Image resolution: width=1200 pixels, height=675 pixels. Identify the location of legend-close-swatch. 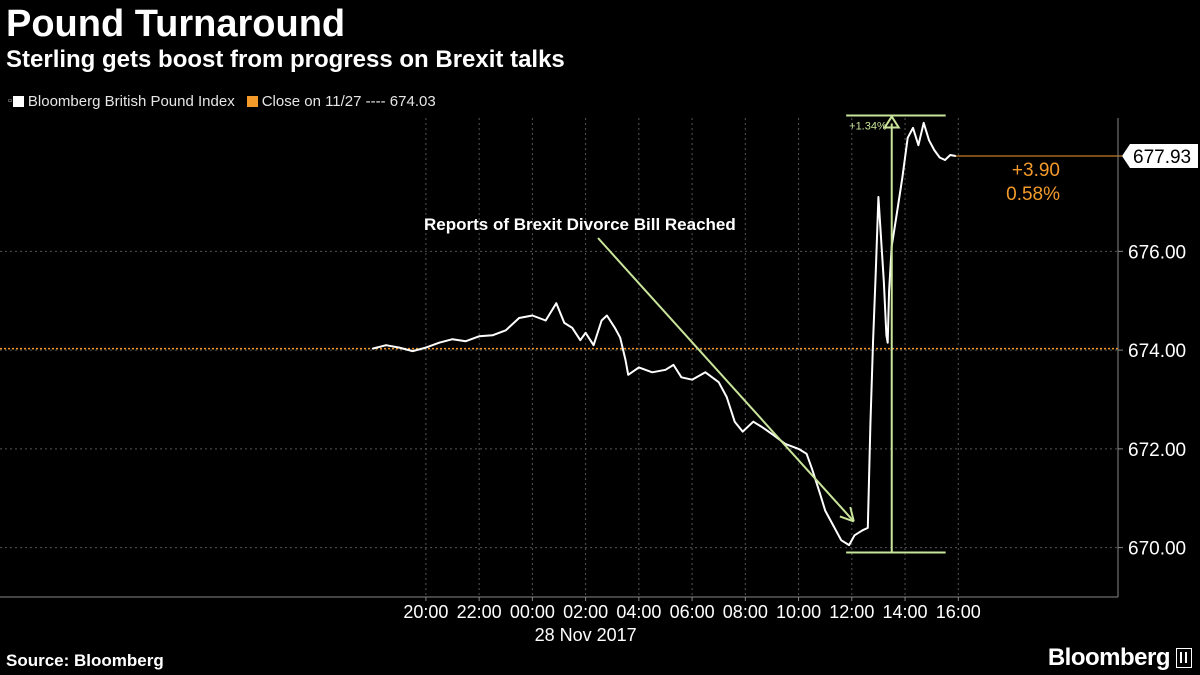
(252, 101).